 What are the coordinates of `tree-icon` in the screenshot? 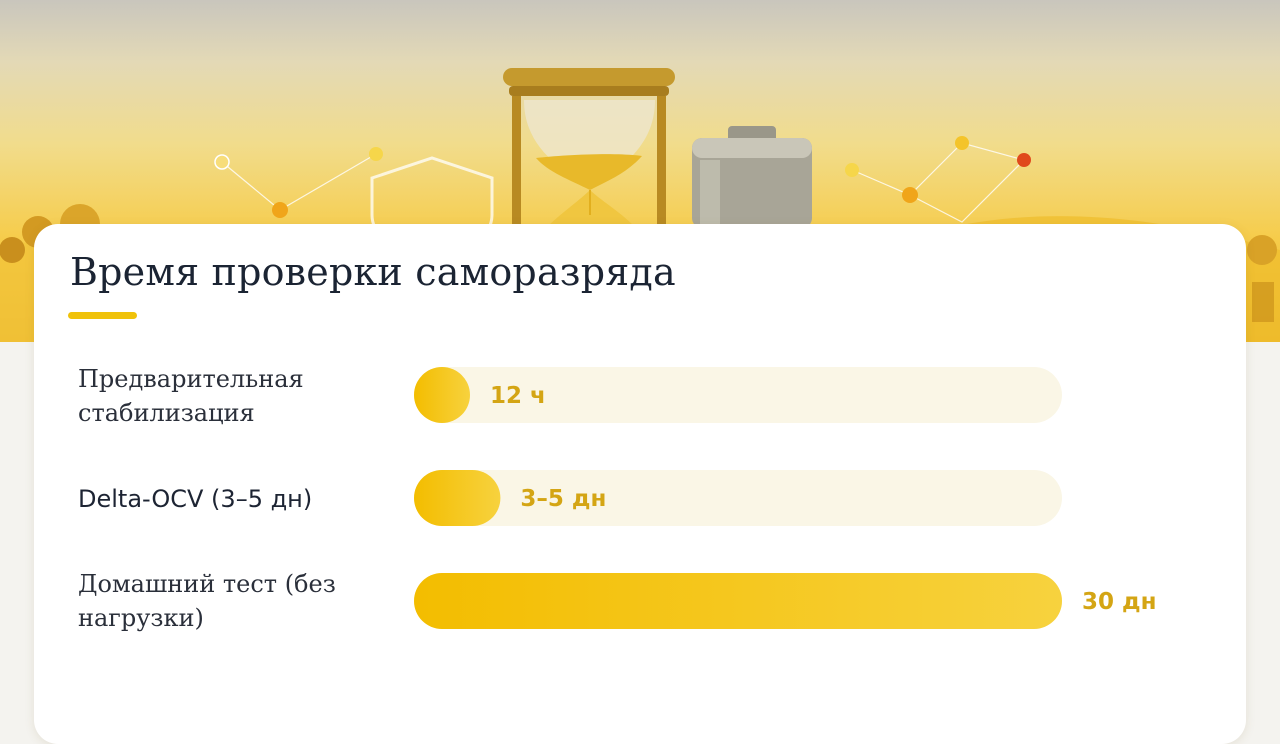 It's located at (1262, 278).